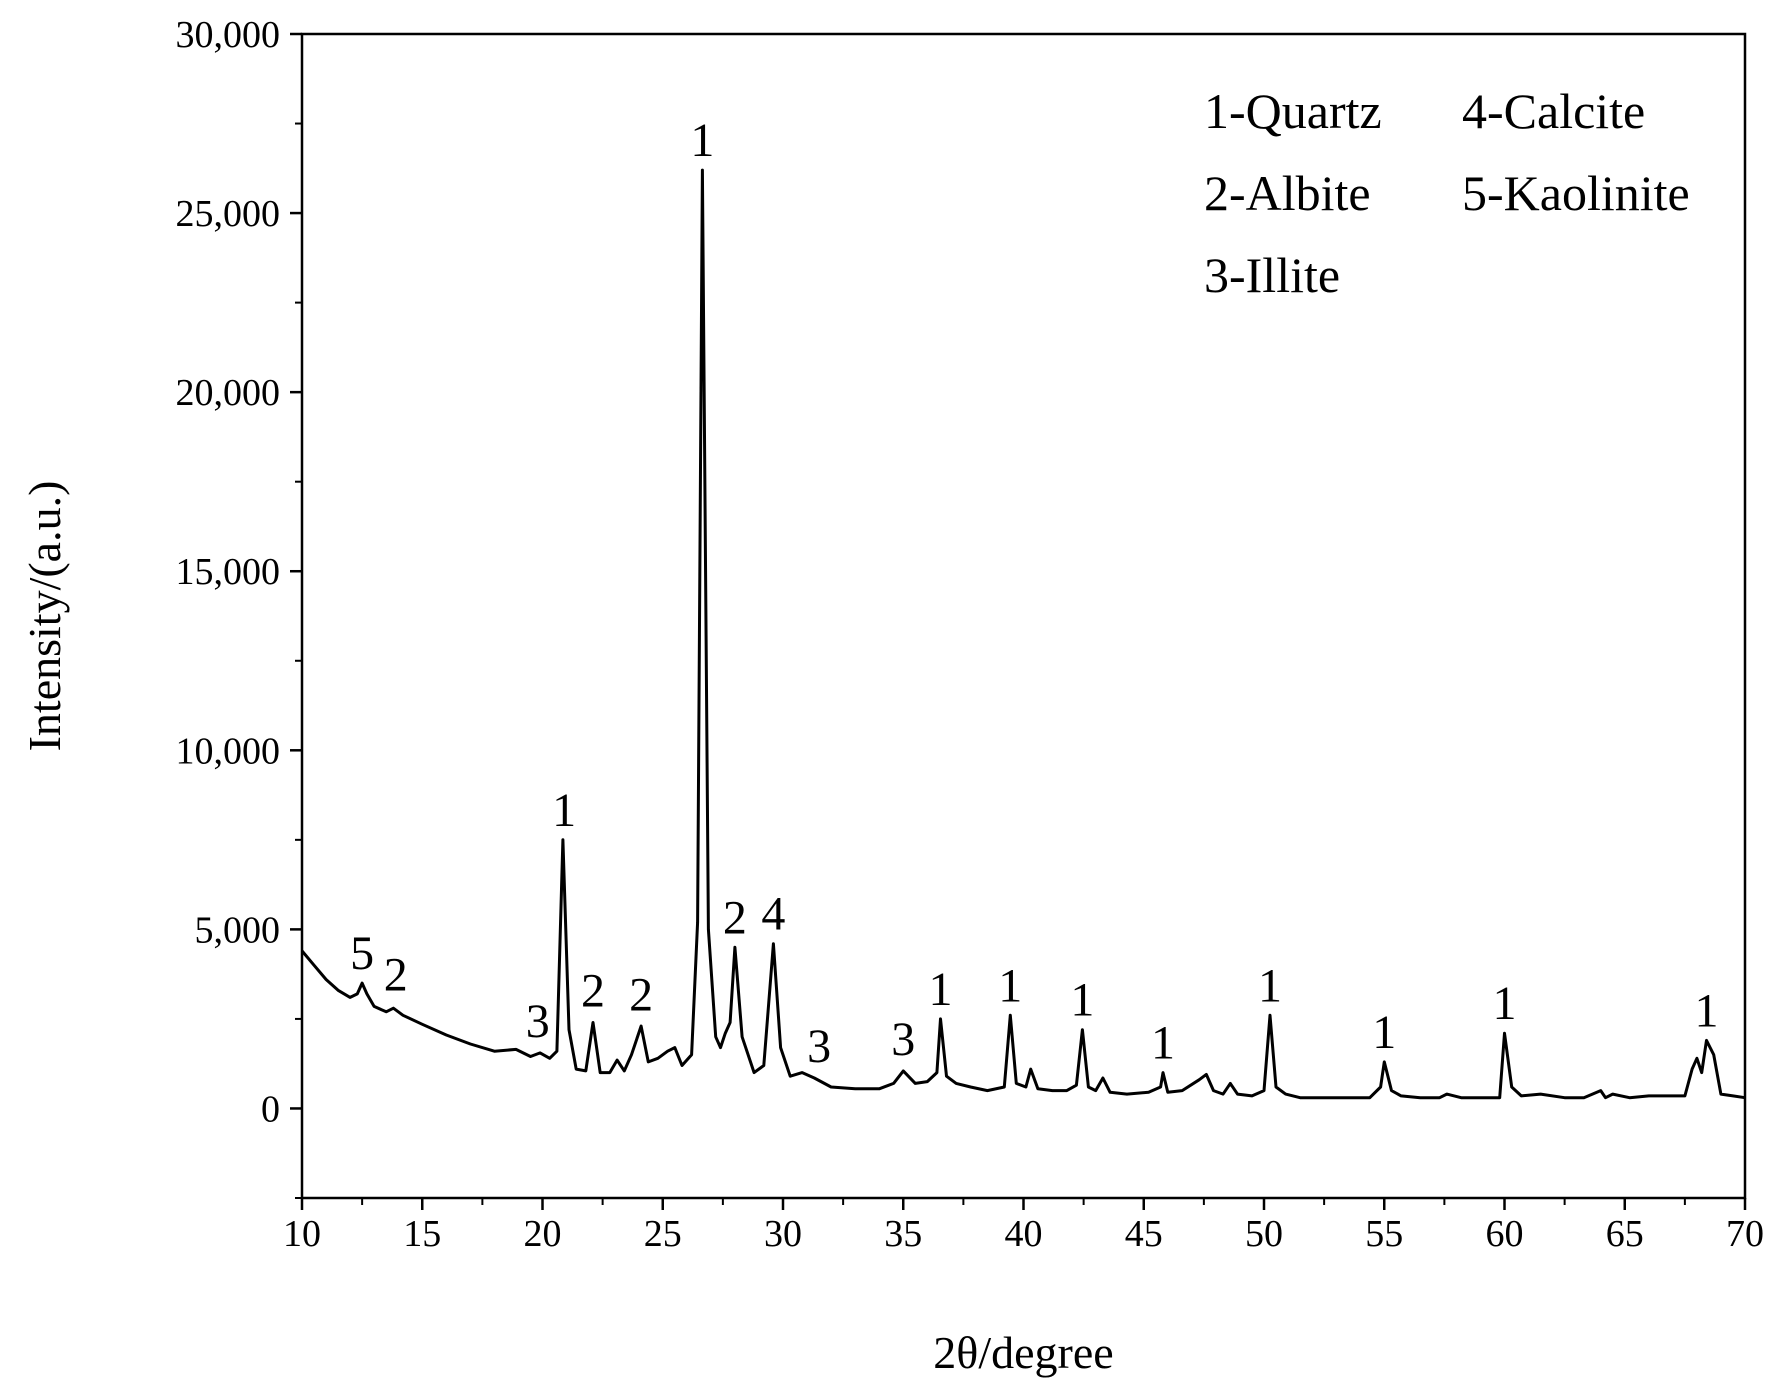 The image size is (1776, 1400). Describe the element at coordinates (44, 616) in the screenshot. I see `y-axis-title: Intensity/(a.u.)` at that location.